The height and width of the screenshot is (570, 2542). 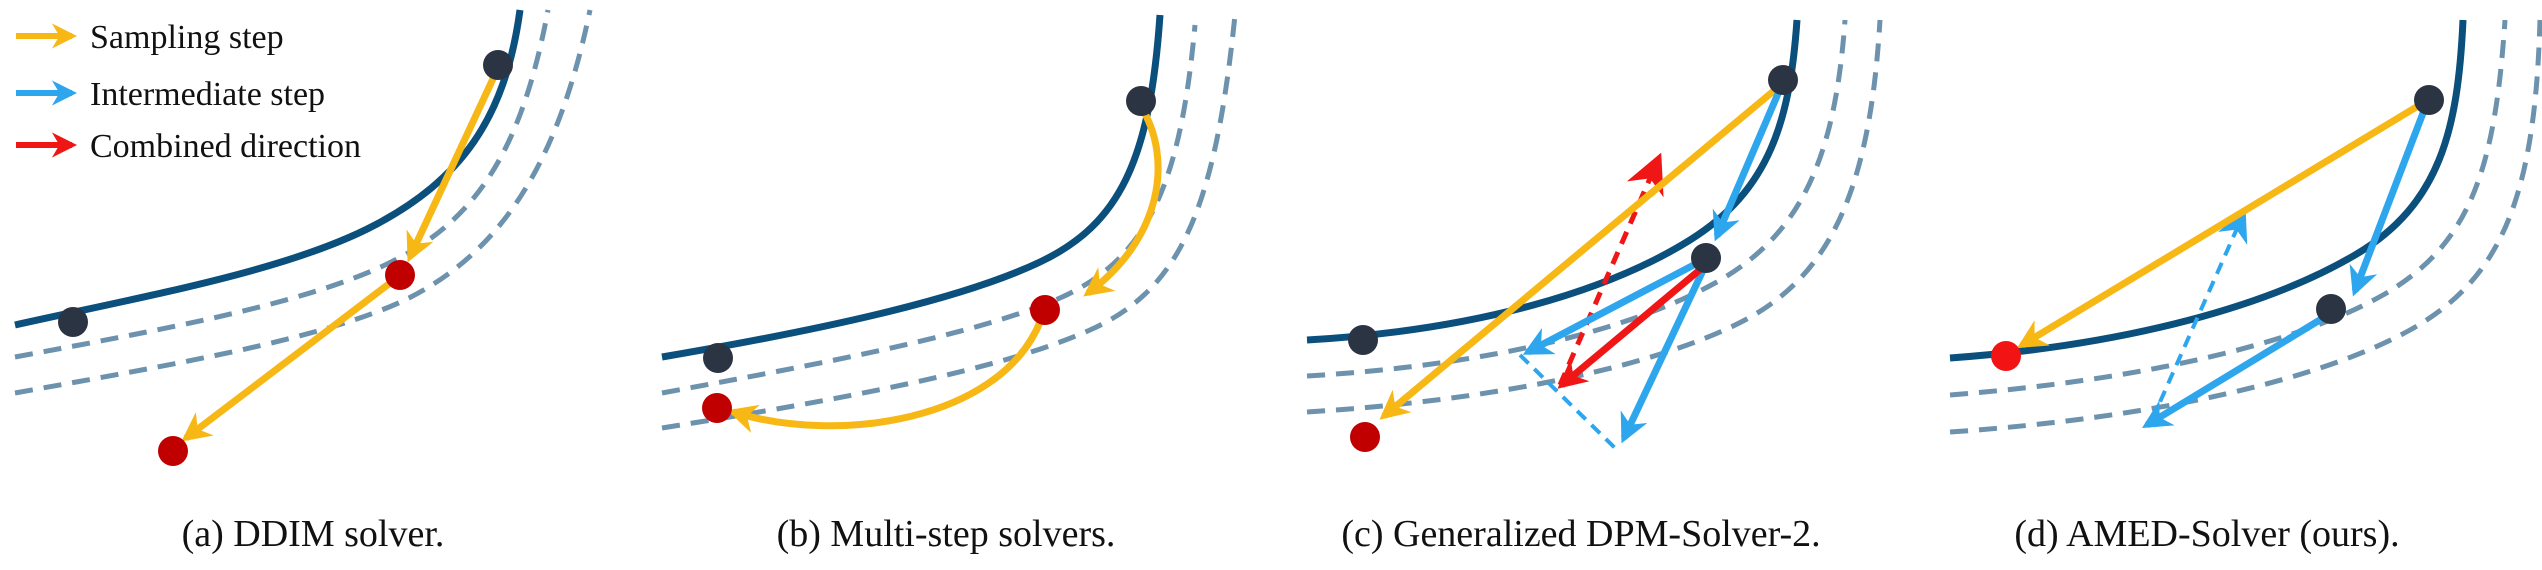 What do you see at coordinates (946, 534) in the screenshot?
I see `caption-b: (b) Multi-step solvers.` at bounding box center [946, 534].